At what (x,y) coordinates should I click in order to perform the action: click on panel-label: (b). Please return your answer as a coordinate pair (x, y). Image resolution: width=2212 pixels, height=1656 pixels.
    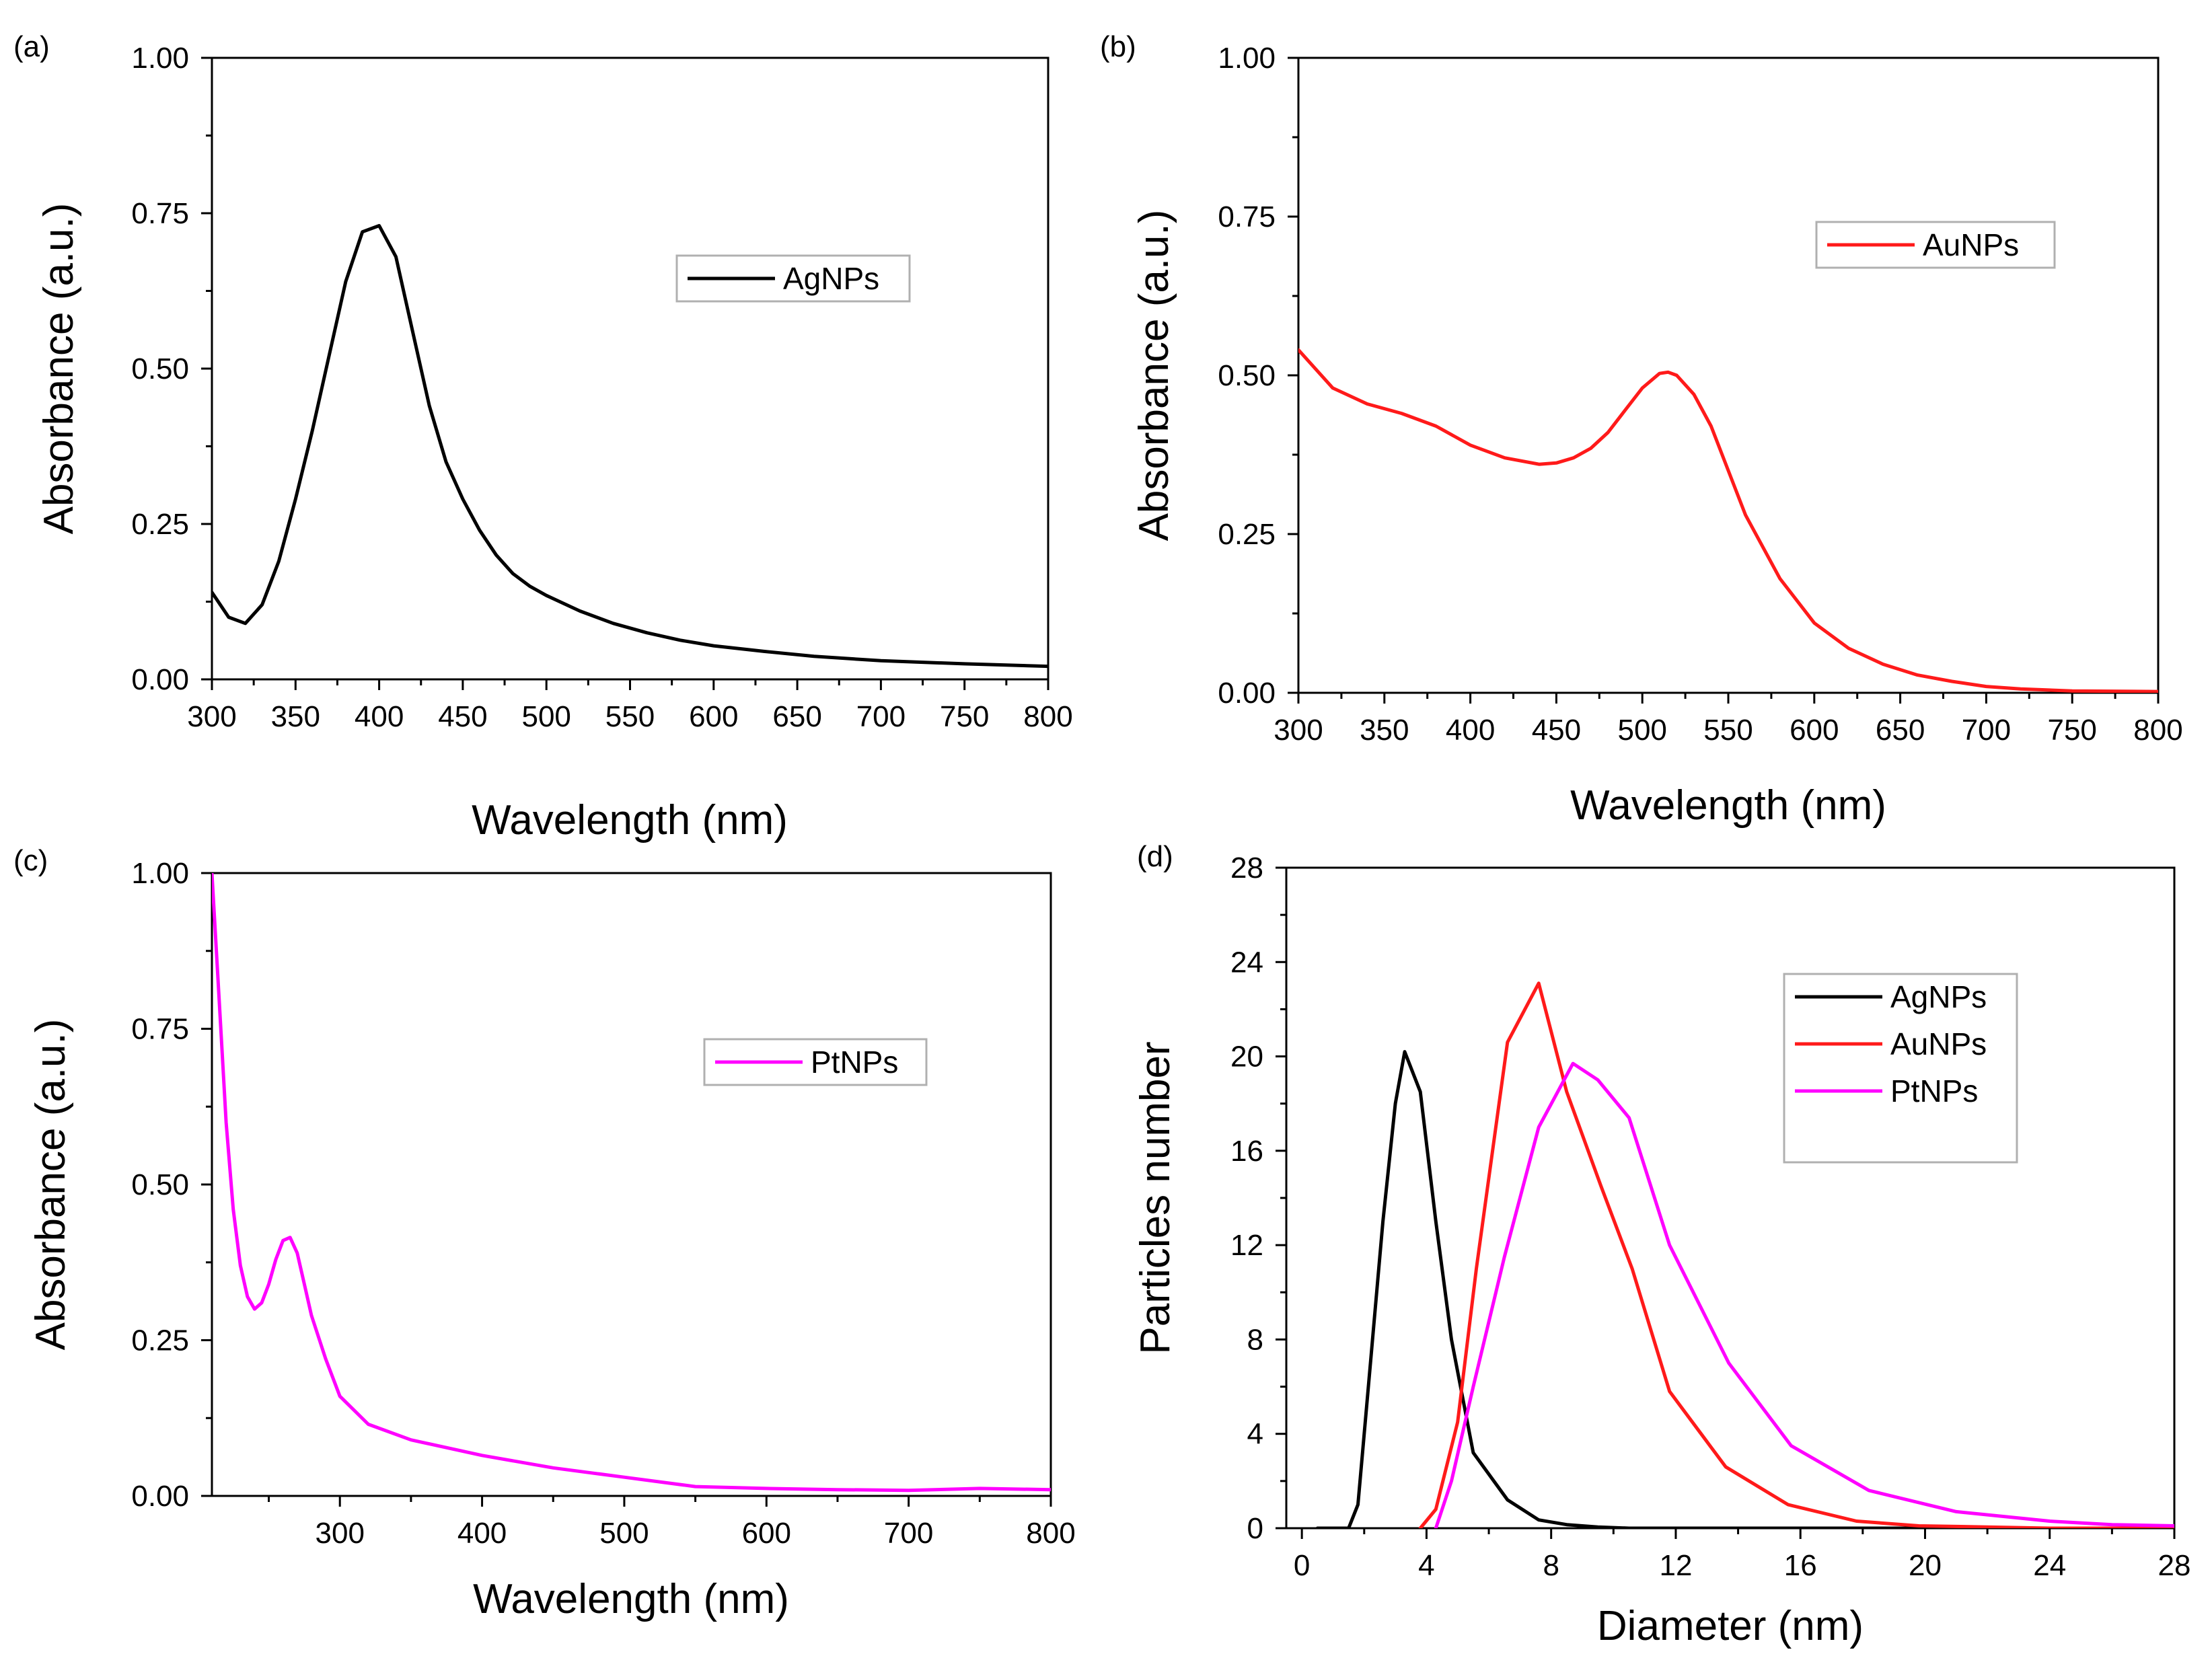
    Looking at the image, I should click on (1118, 46).